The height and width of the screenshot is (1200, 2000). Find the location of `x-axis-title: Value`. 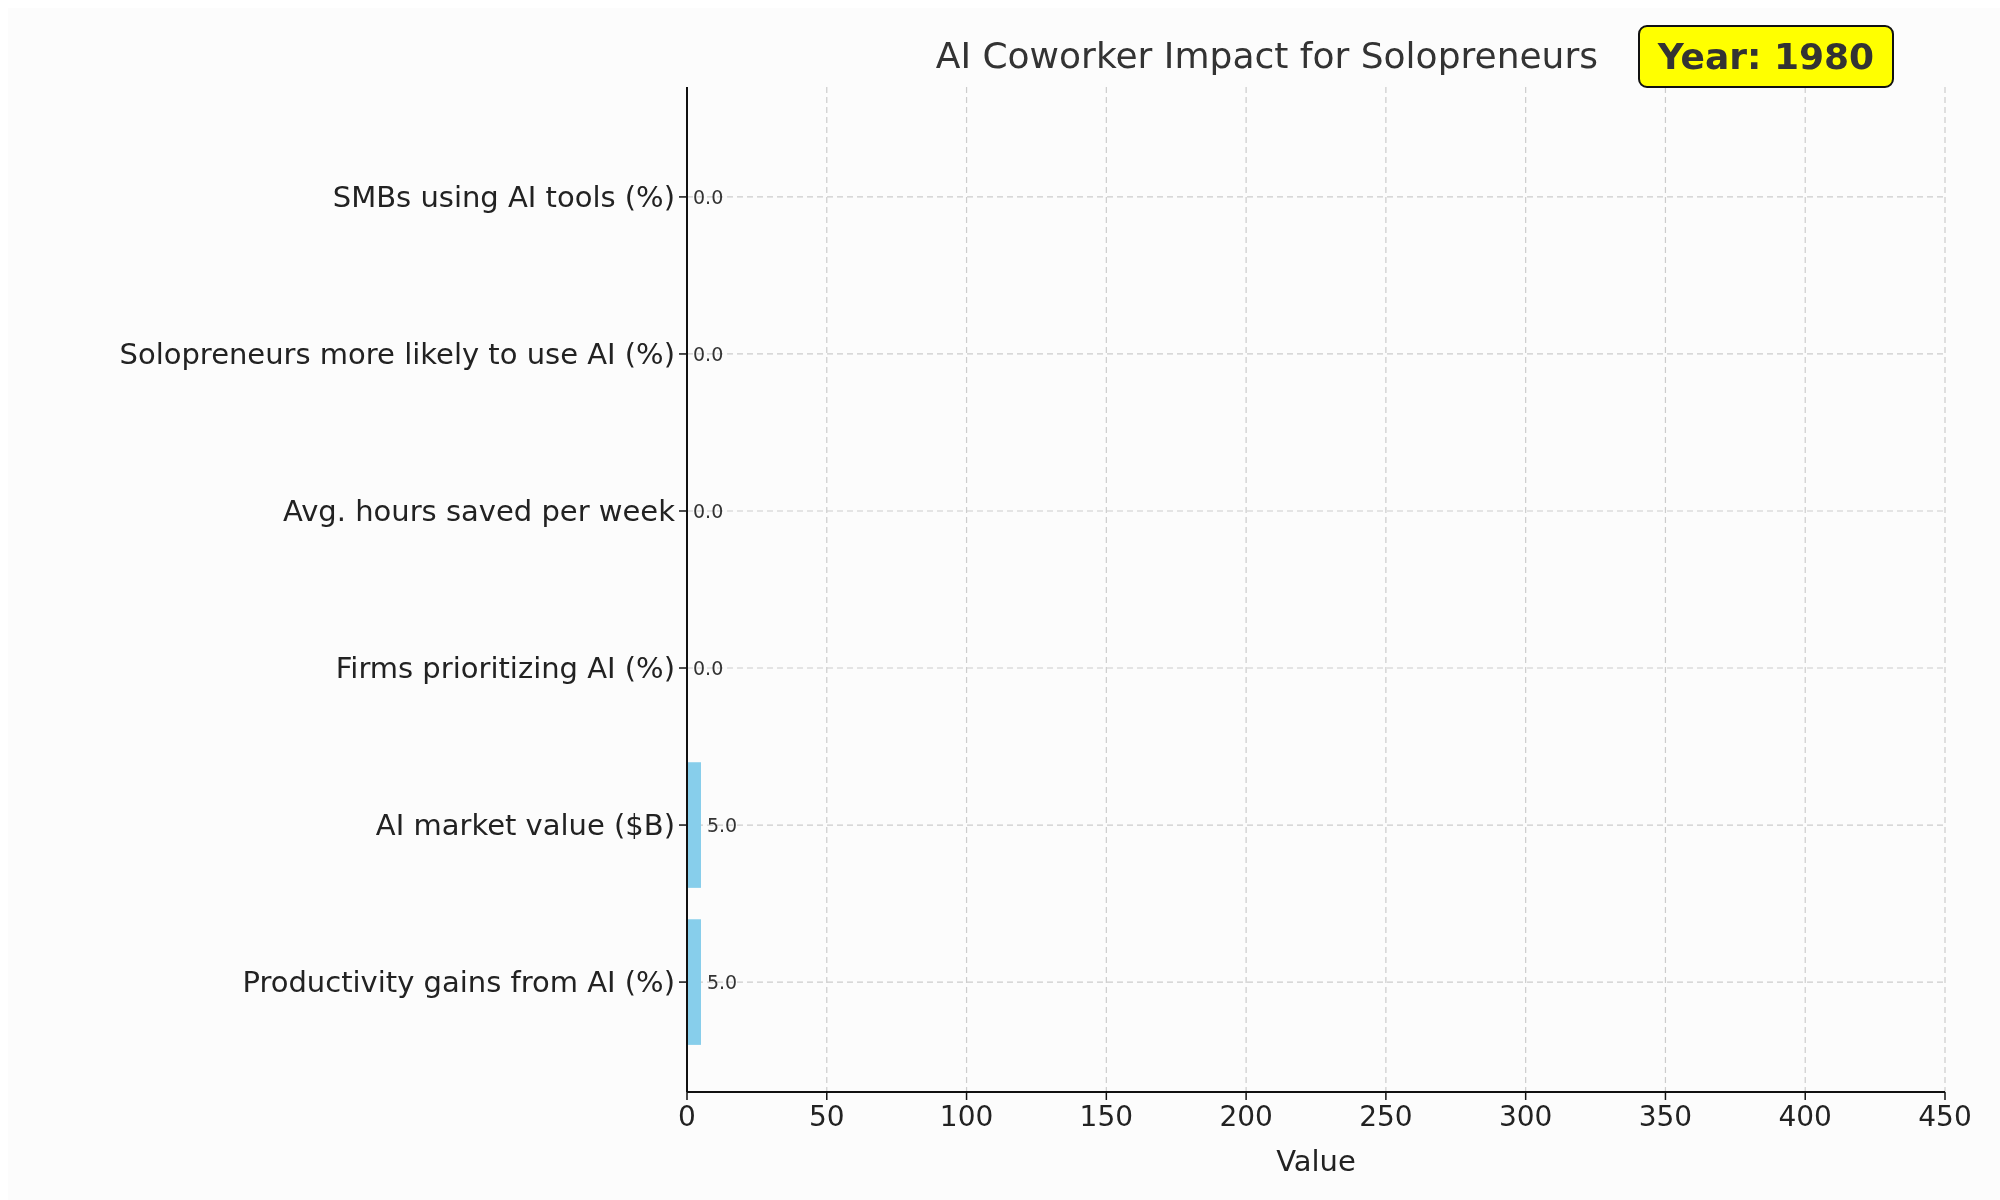

x-axis-title: Value is located at coordinates (1316, 1161).